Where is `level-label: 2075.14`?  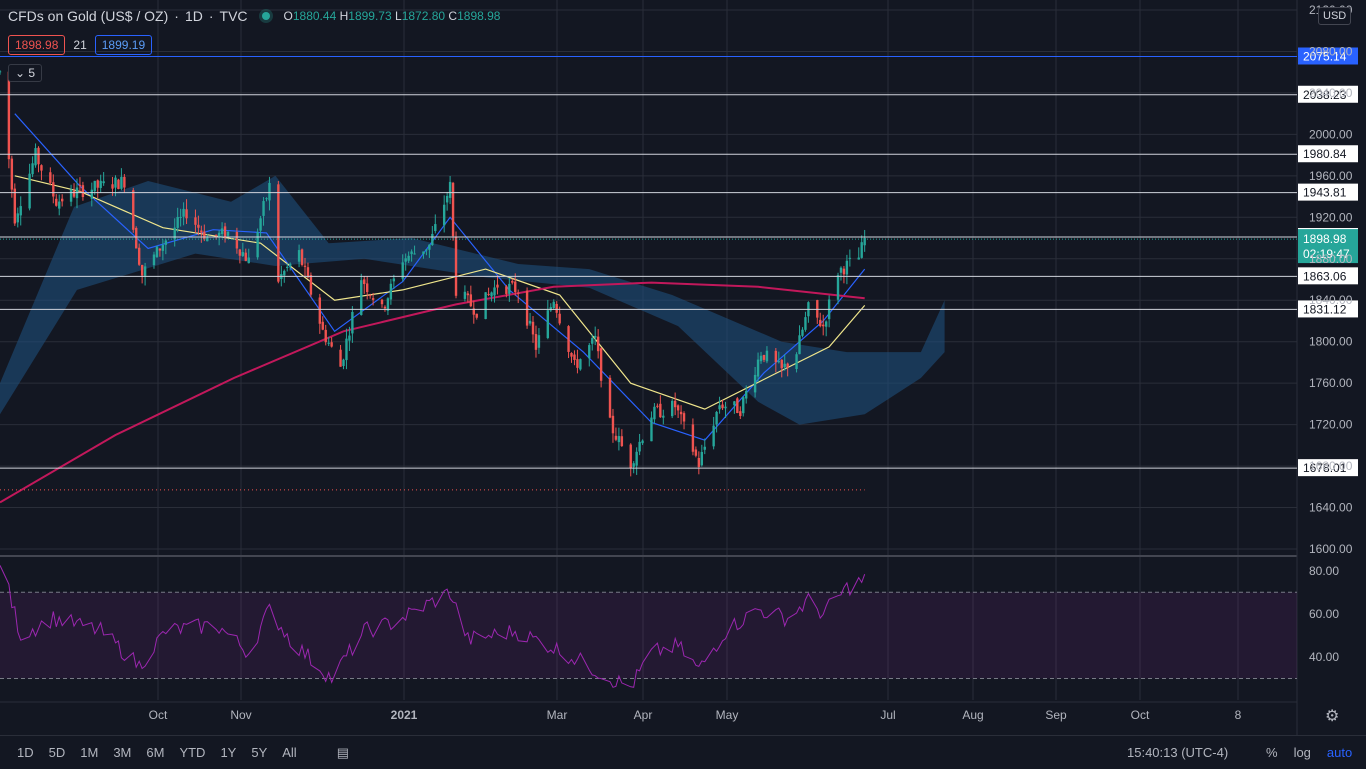
level-label: 2075.14 is located at coordinates (1325, 56).